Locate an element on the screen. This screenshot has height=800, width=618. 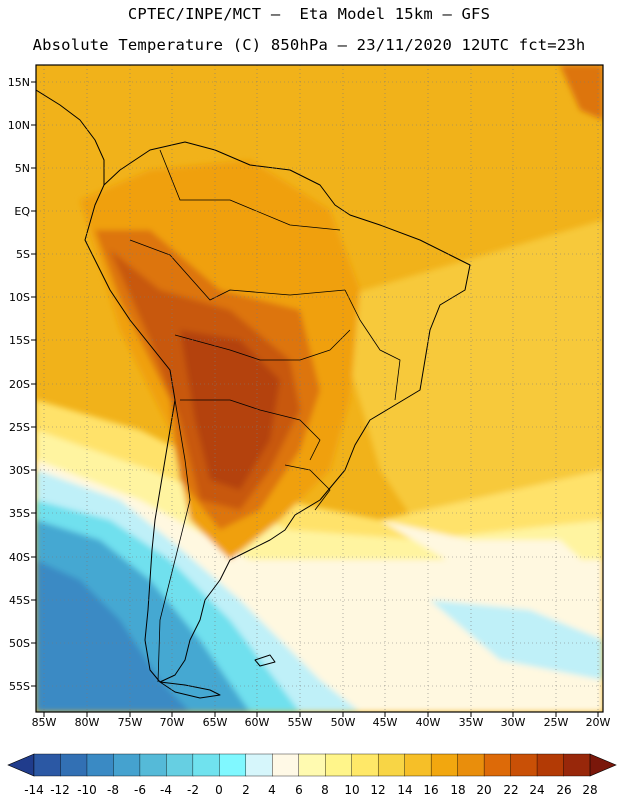
border-west is located at coordinates (237, 270).